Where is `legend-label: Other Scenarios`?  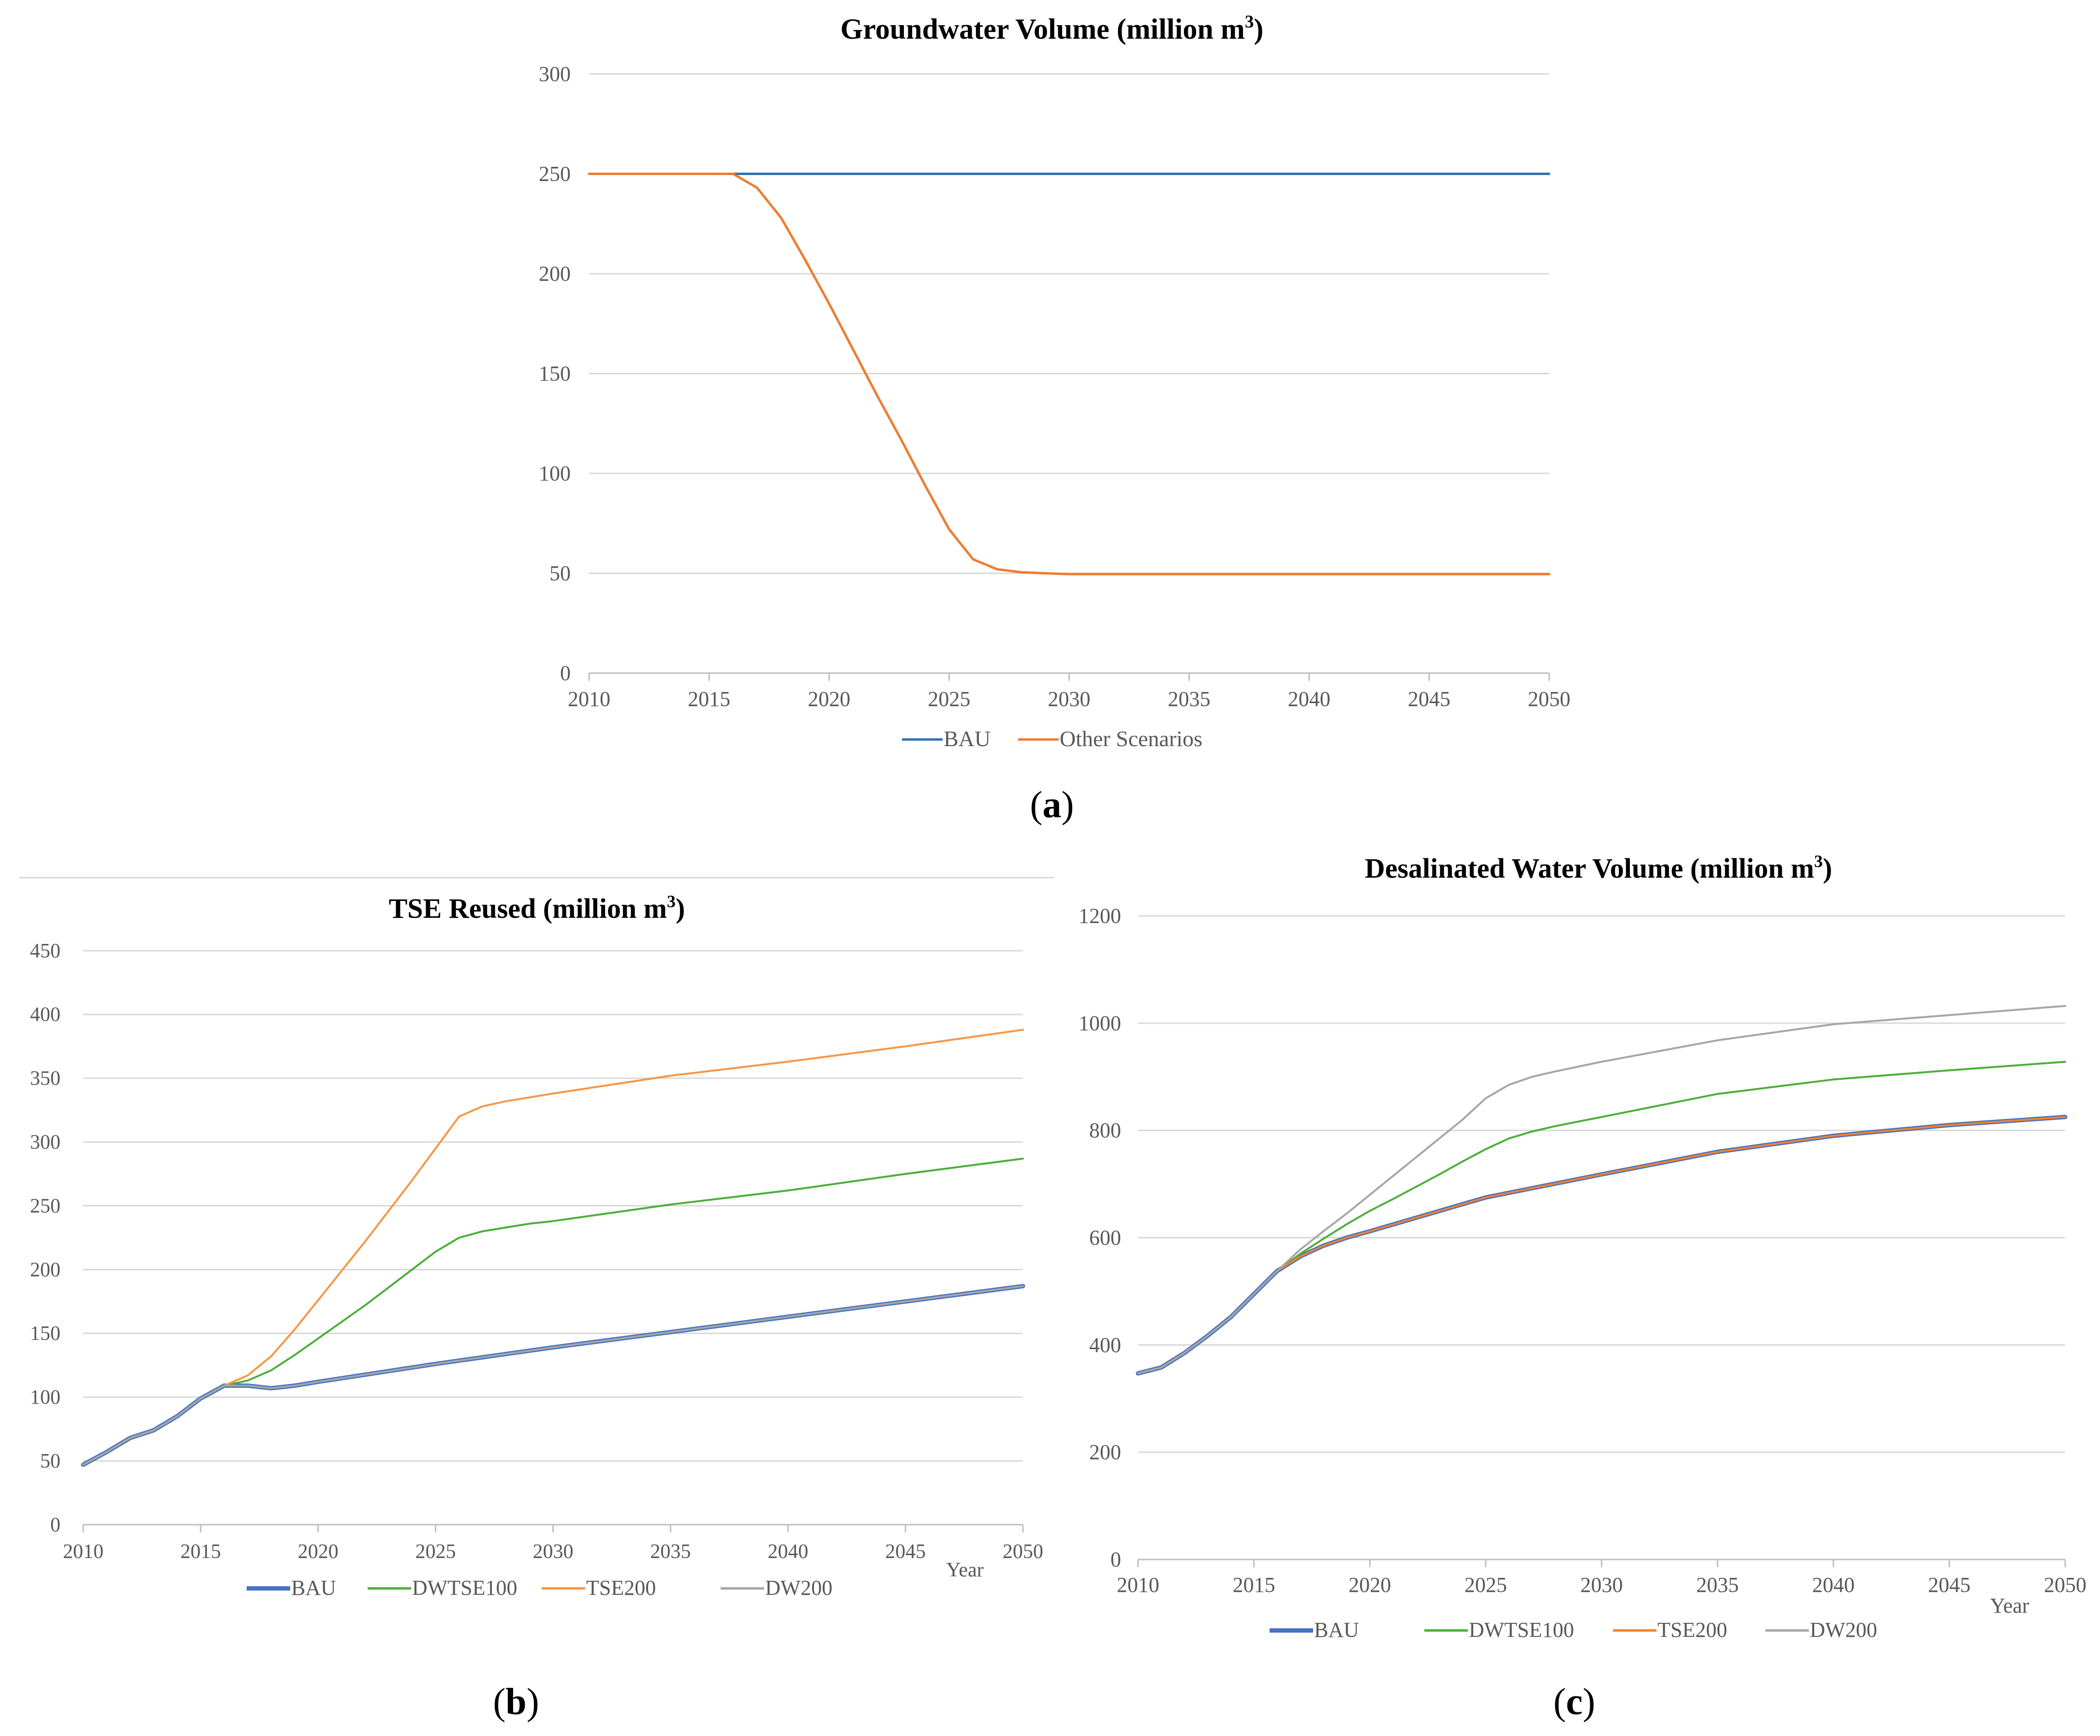 legend-label: Other Scenarios is located at coordinates (1131, 738).